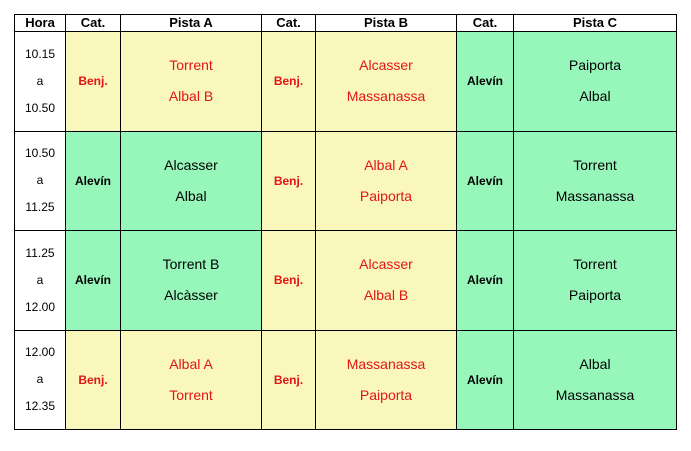 The height and width of the screenshot is (451, 691). I want to click on time-end: 11.25, so click(40, 207).